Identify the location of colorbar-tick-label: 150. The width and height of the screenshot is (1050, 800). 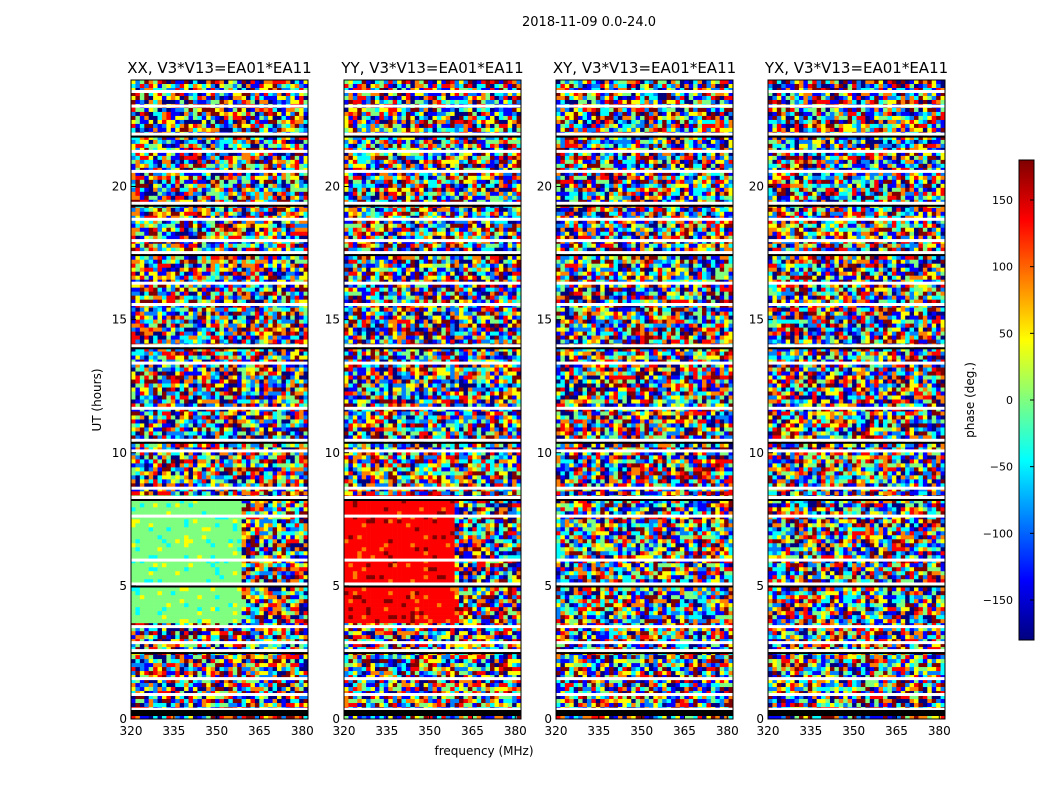
(1002, 200).